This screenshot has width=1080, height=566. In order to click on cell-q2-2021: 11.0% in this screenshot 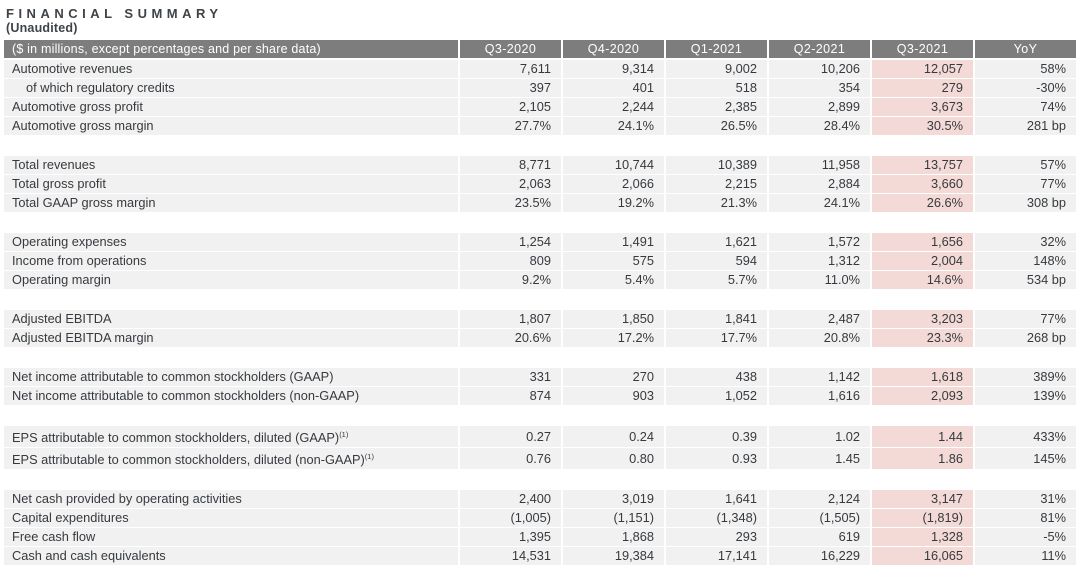, I will do `click(818, 280)`.